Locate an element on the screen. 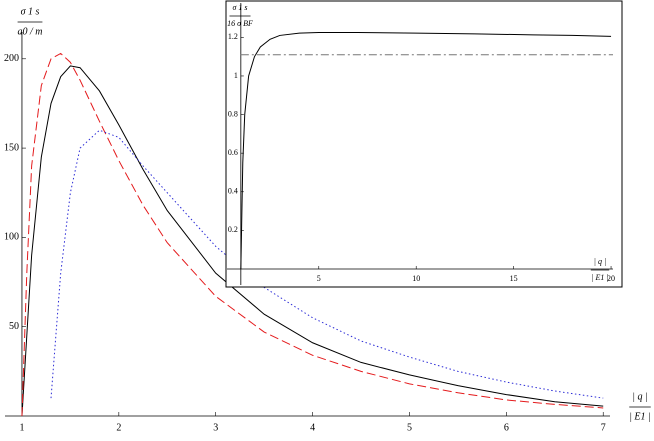 The image size is (654, 441). x-tick-label: 15 is located at coordinates (514, 278).